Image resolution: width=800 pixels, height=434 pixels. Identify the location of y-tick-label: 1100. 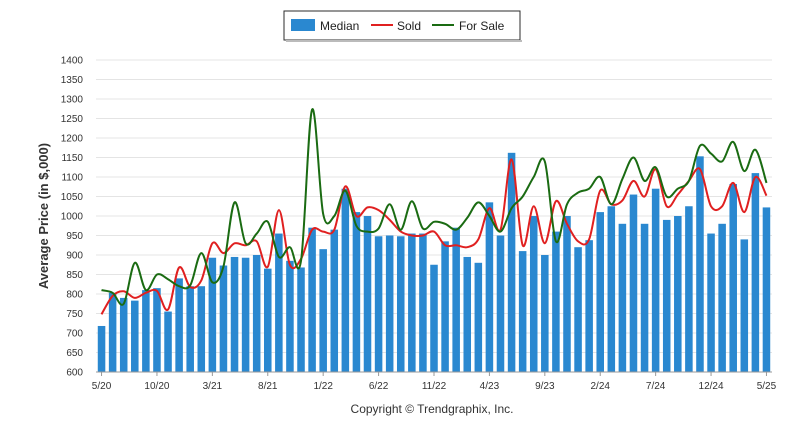
(72, 178).